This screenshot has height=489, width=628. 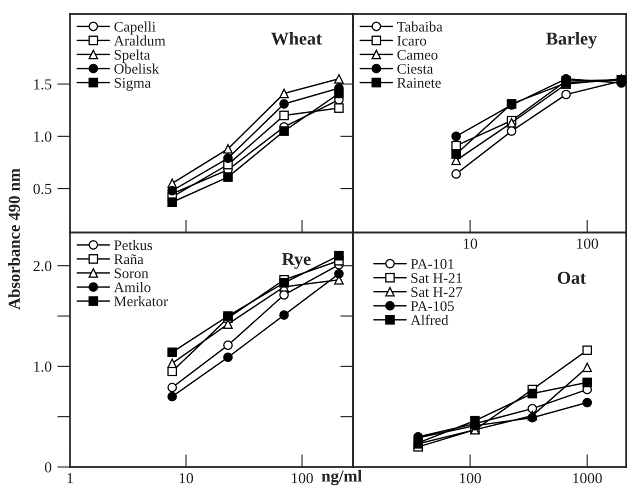 What do you see at coordinates (587, 478) in the screenshot?
I see `x-tick-label: 1000` at bounding box center [587, 478].